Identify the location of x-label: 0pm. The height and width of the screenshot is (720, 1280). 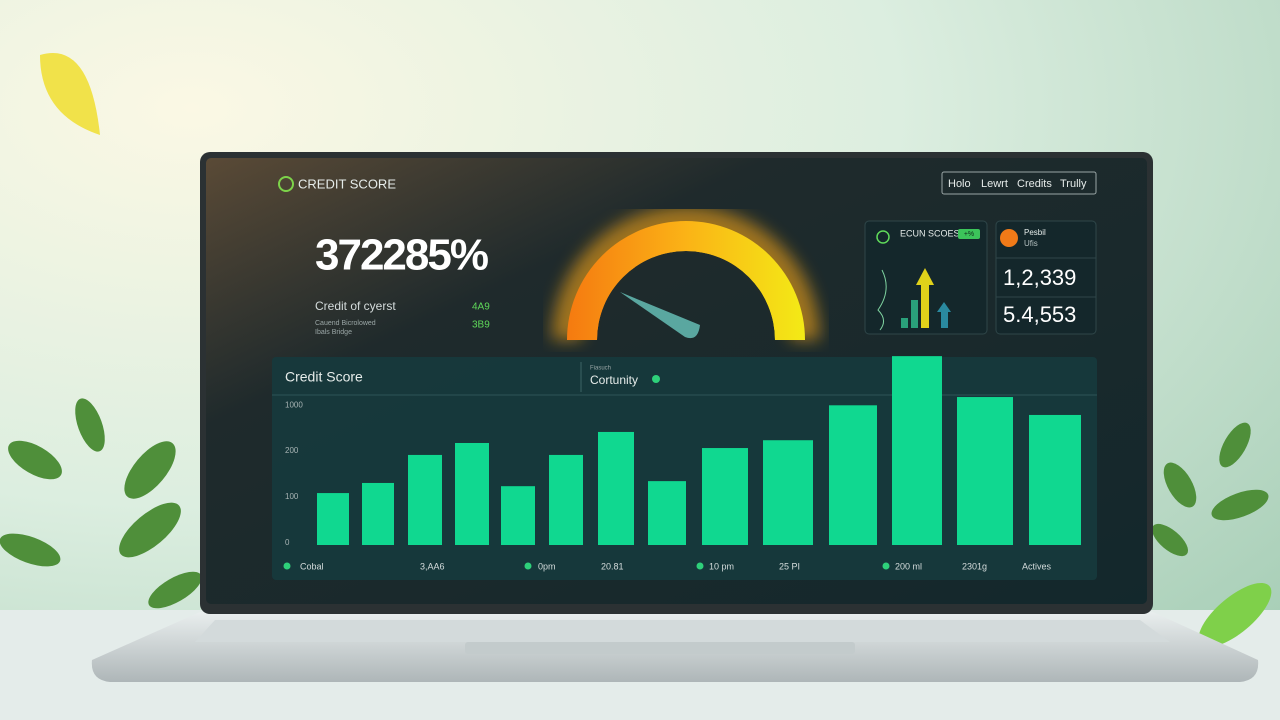
(547, 566).